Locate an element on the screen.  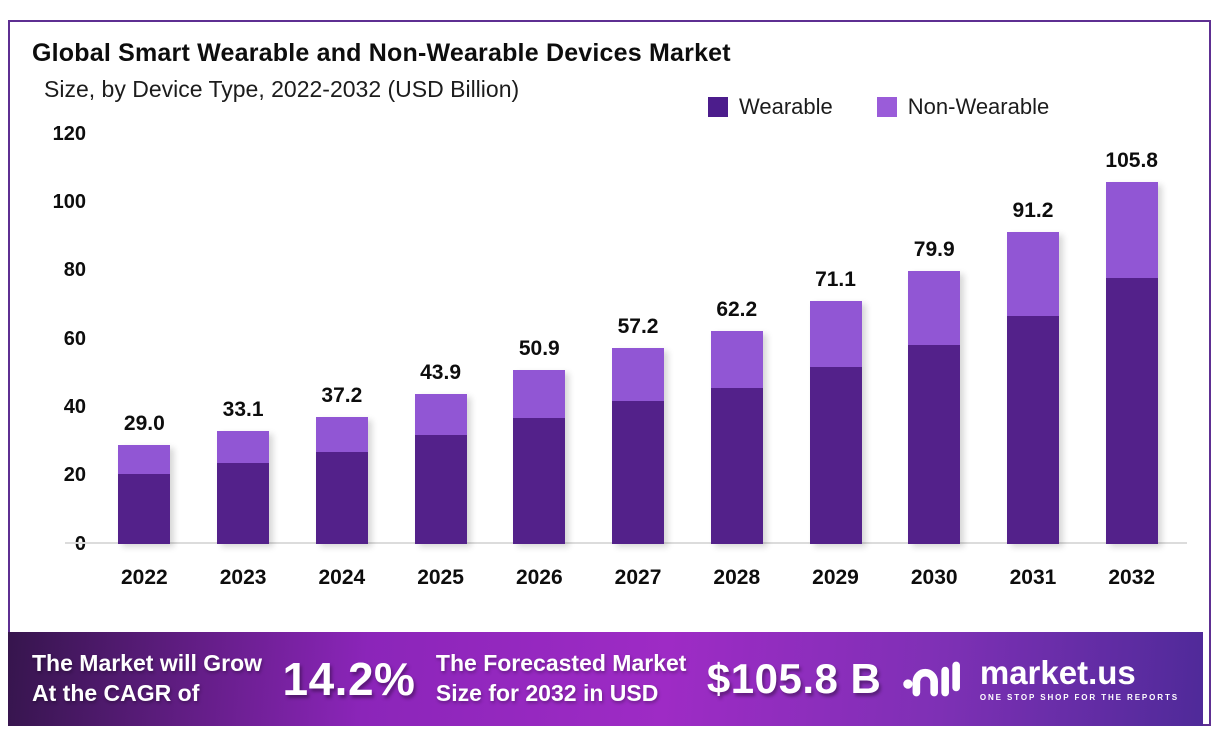
brand-text: market.us ONE STOP SHOP FOR THE REPORTS is located at coordinates (1079, 679).